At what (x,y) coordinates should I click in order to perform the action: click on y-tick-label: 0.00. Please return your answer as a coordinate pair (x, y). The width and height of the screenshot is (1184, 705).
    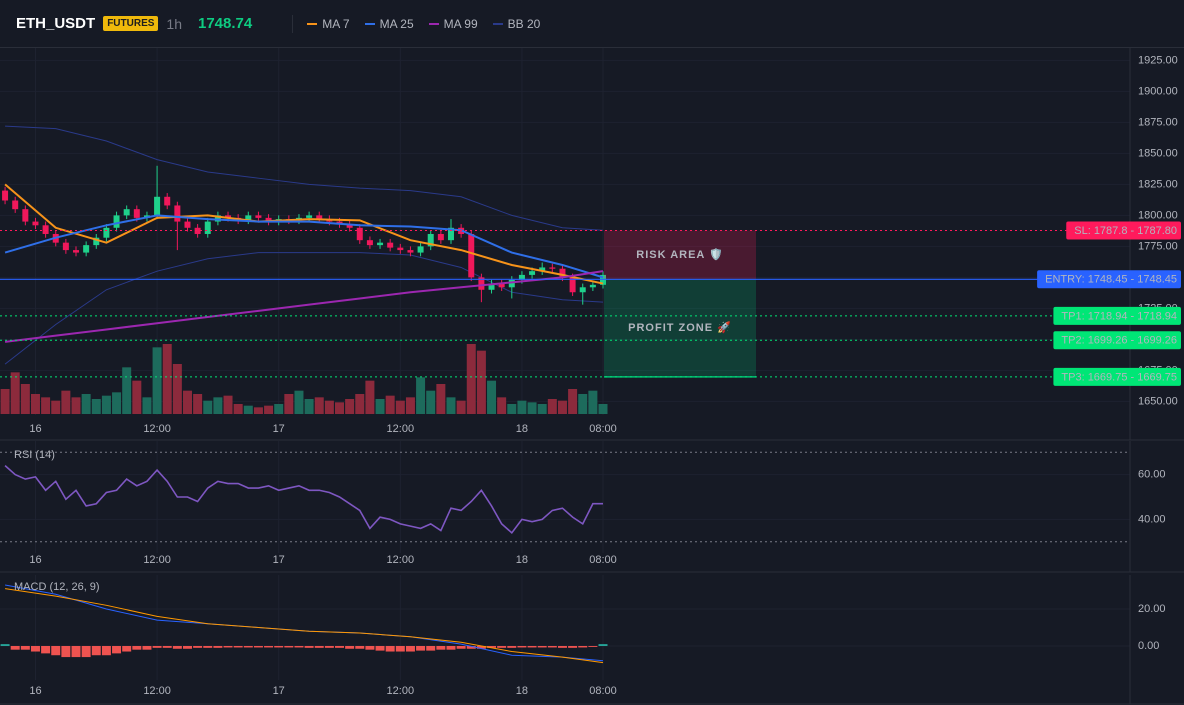
    Looking at the image, I should click on (1148, 646).